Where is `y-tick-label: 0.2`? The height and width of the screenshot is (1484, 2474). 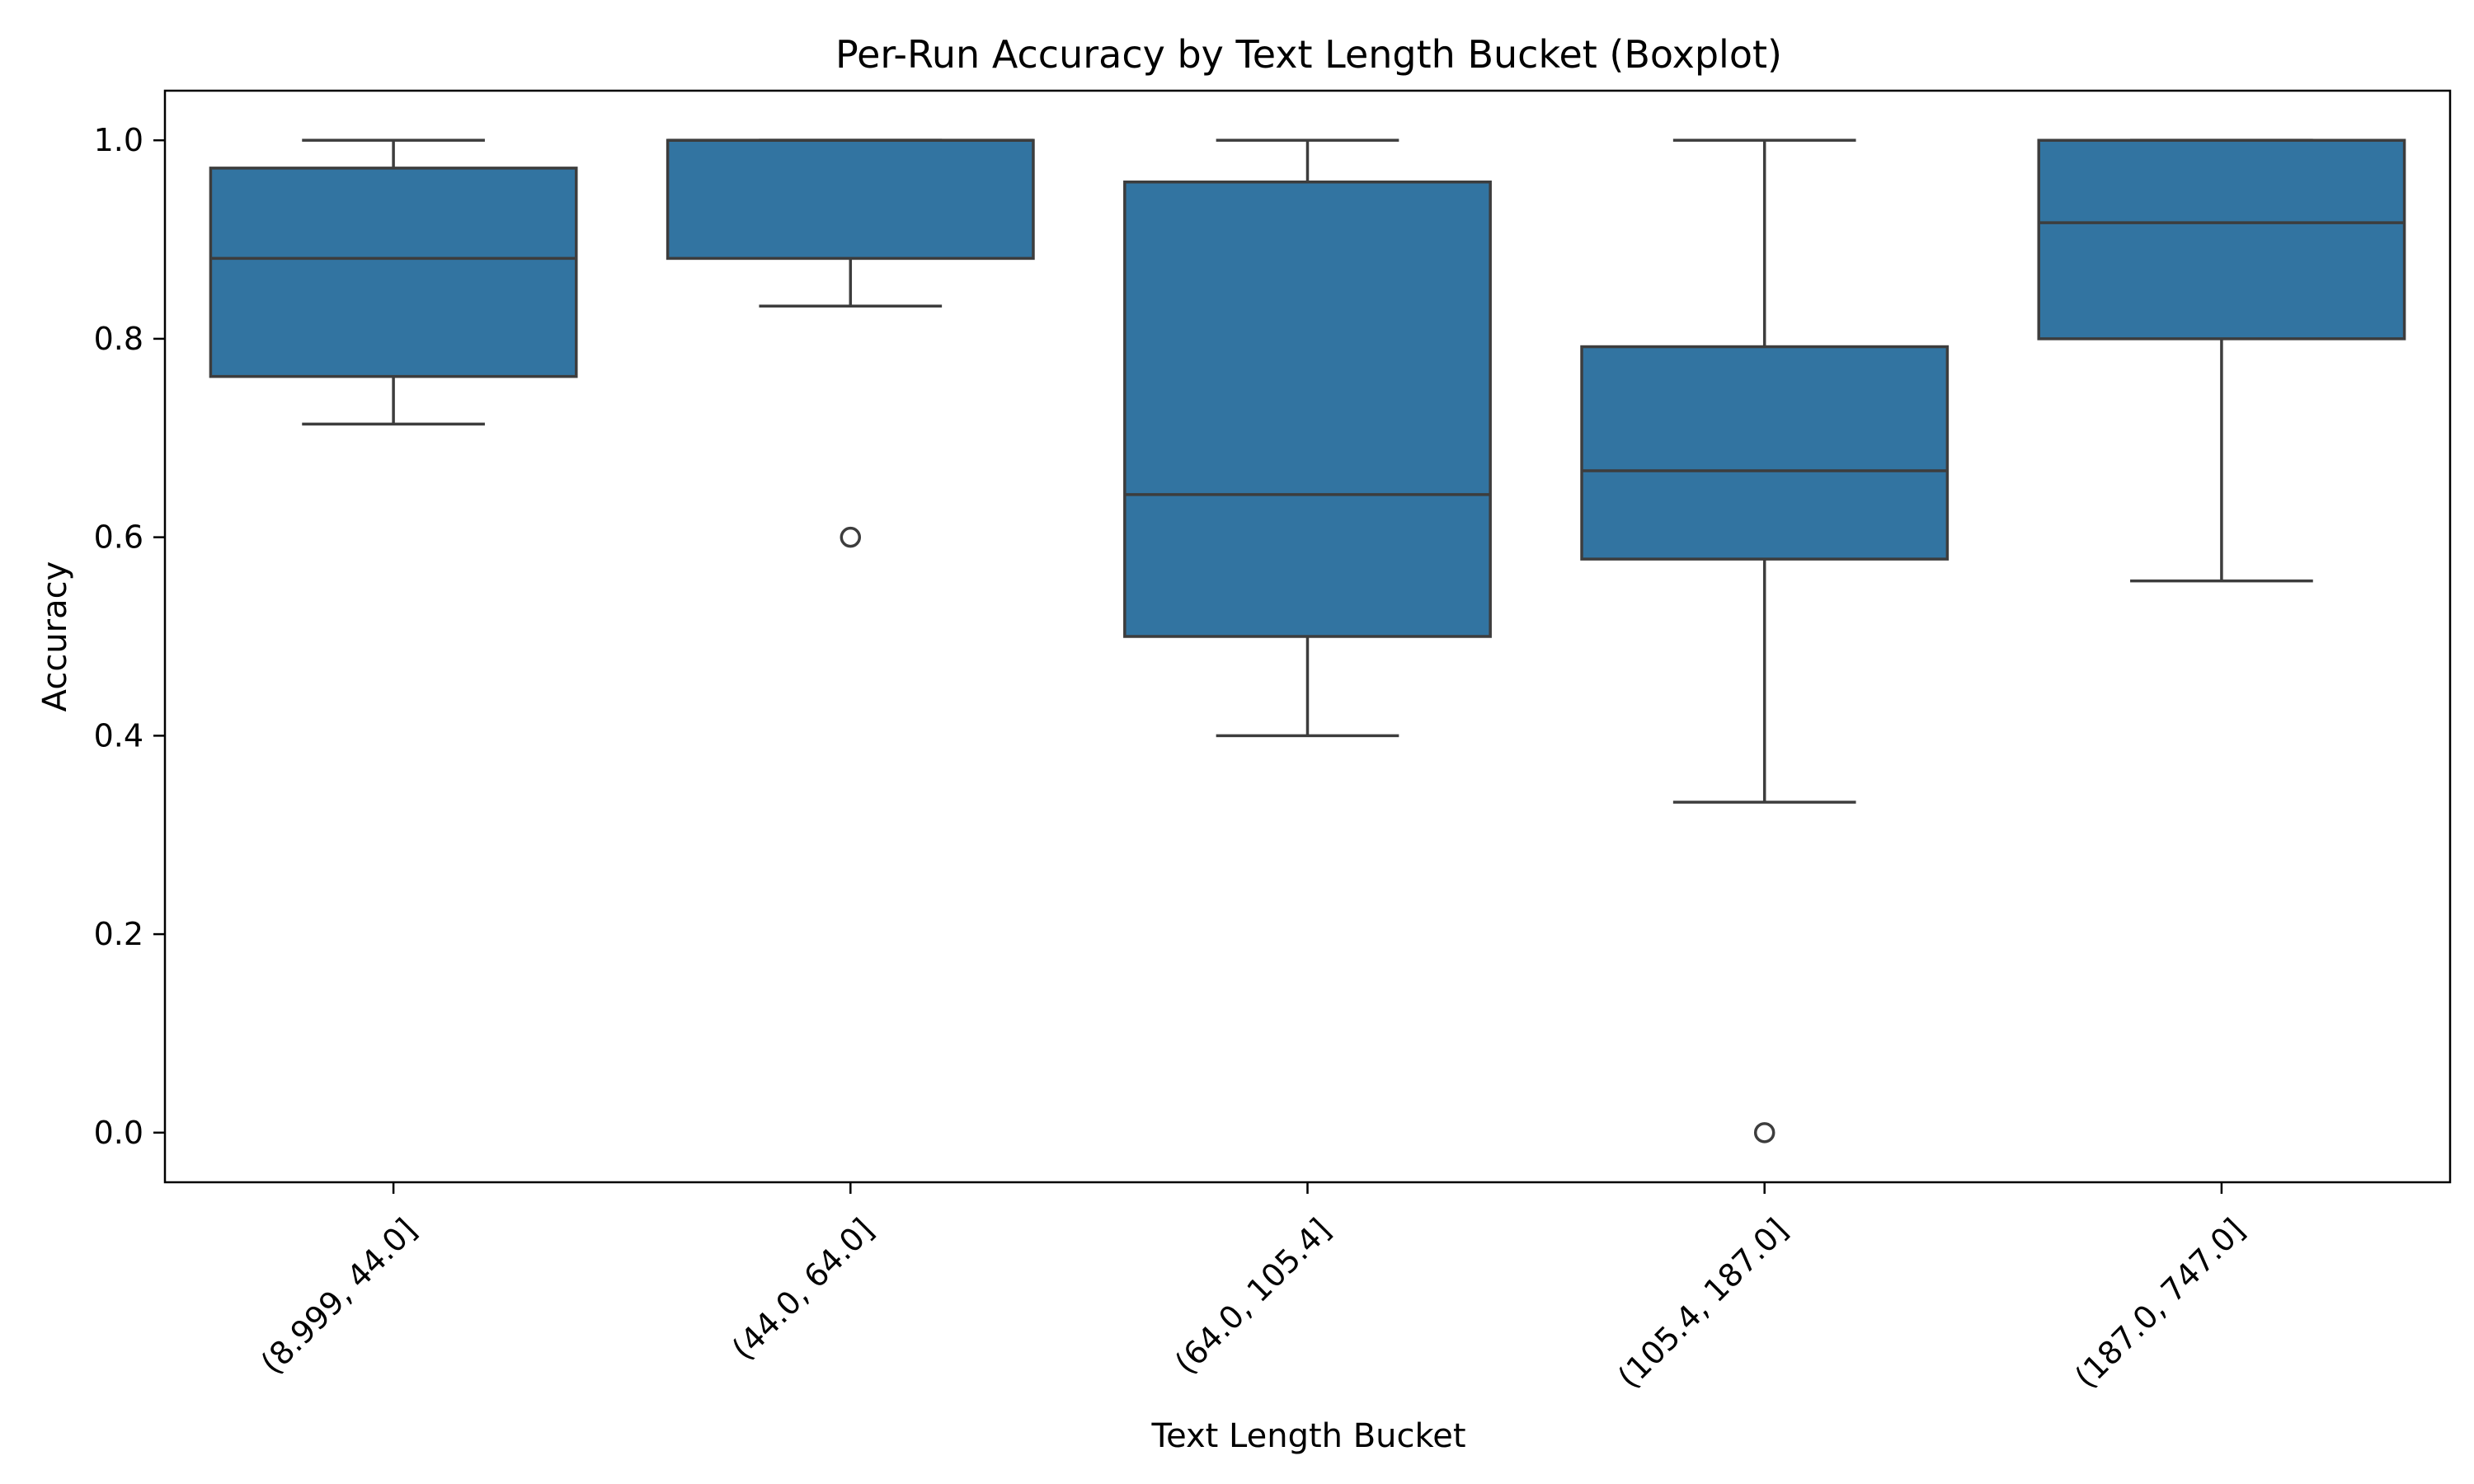
y-tick-label: 0.2 is located at coordinates (118, 934).